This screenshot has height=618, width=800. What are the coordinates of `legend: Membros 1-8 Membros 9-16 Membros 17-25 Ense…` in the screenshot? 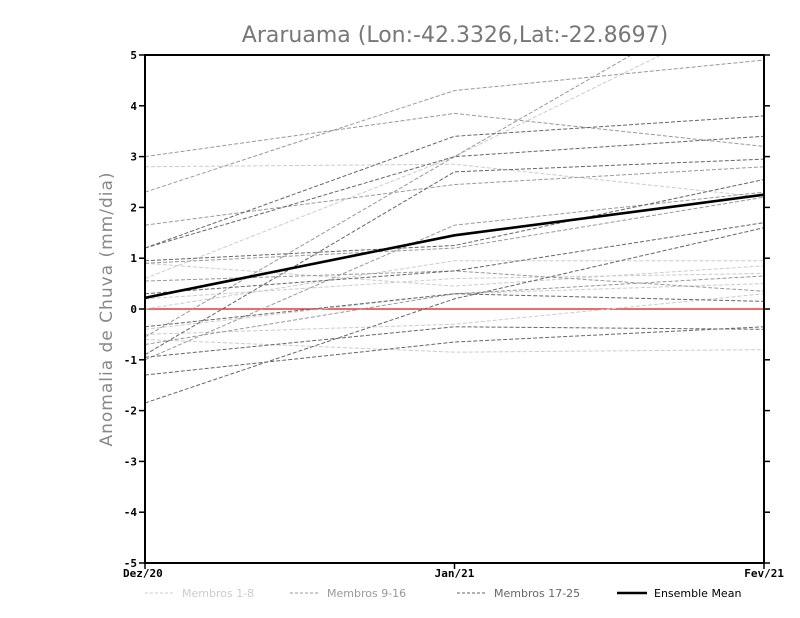 It's located at (443, 593).